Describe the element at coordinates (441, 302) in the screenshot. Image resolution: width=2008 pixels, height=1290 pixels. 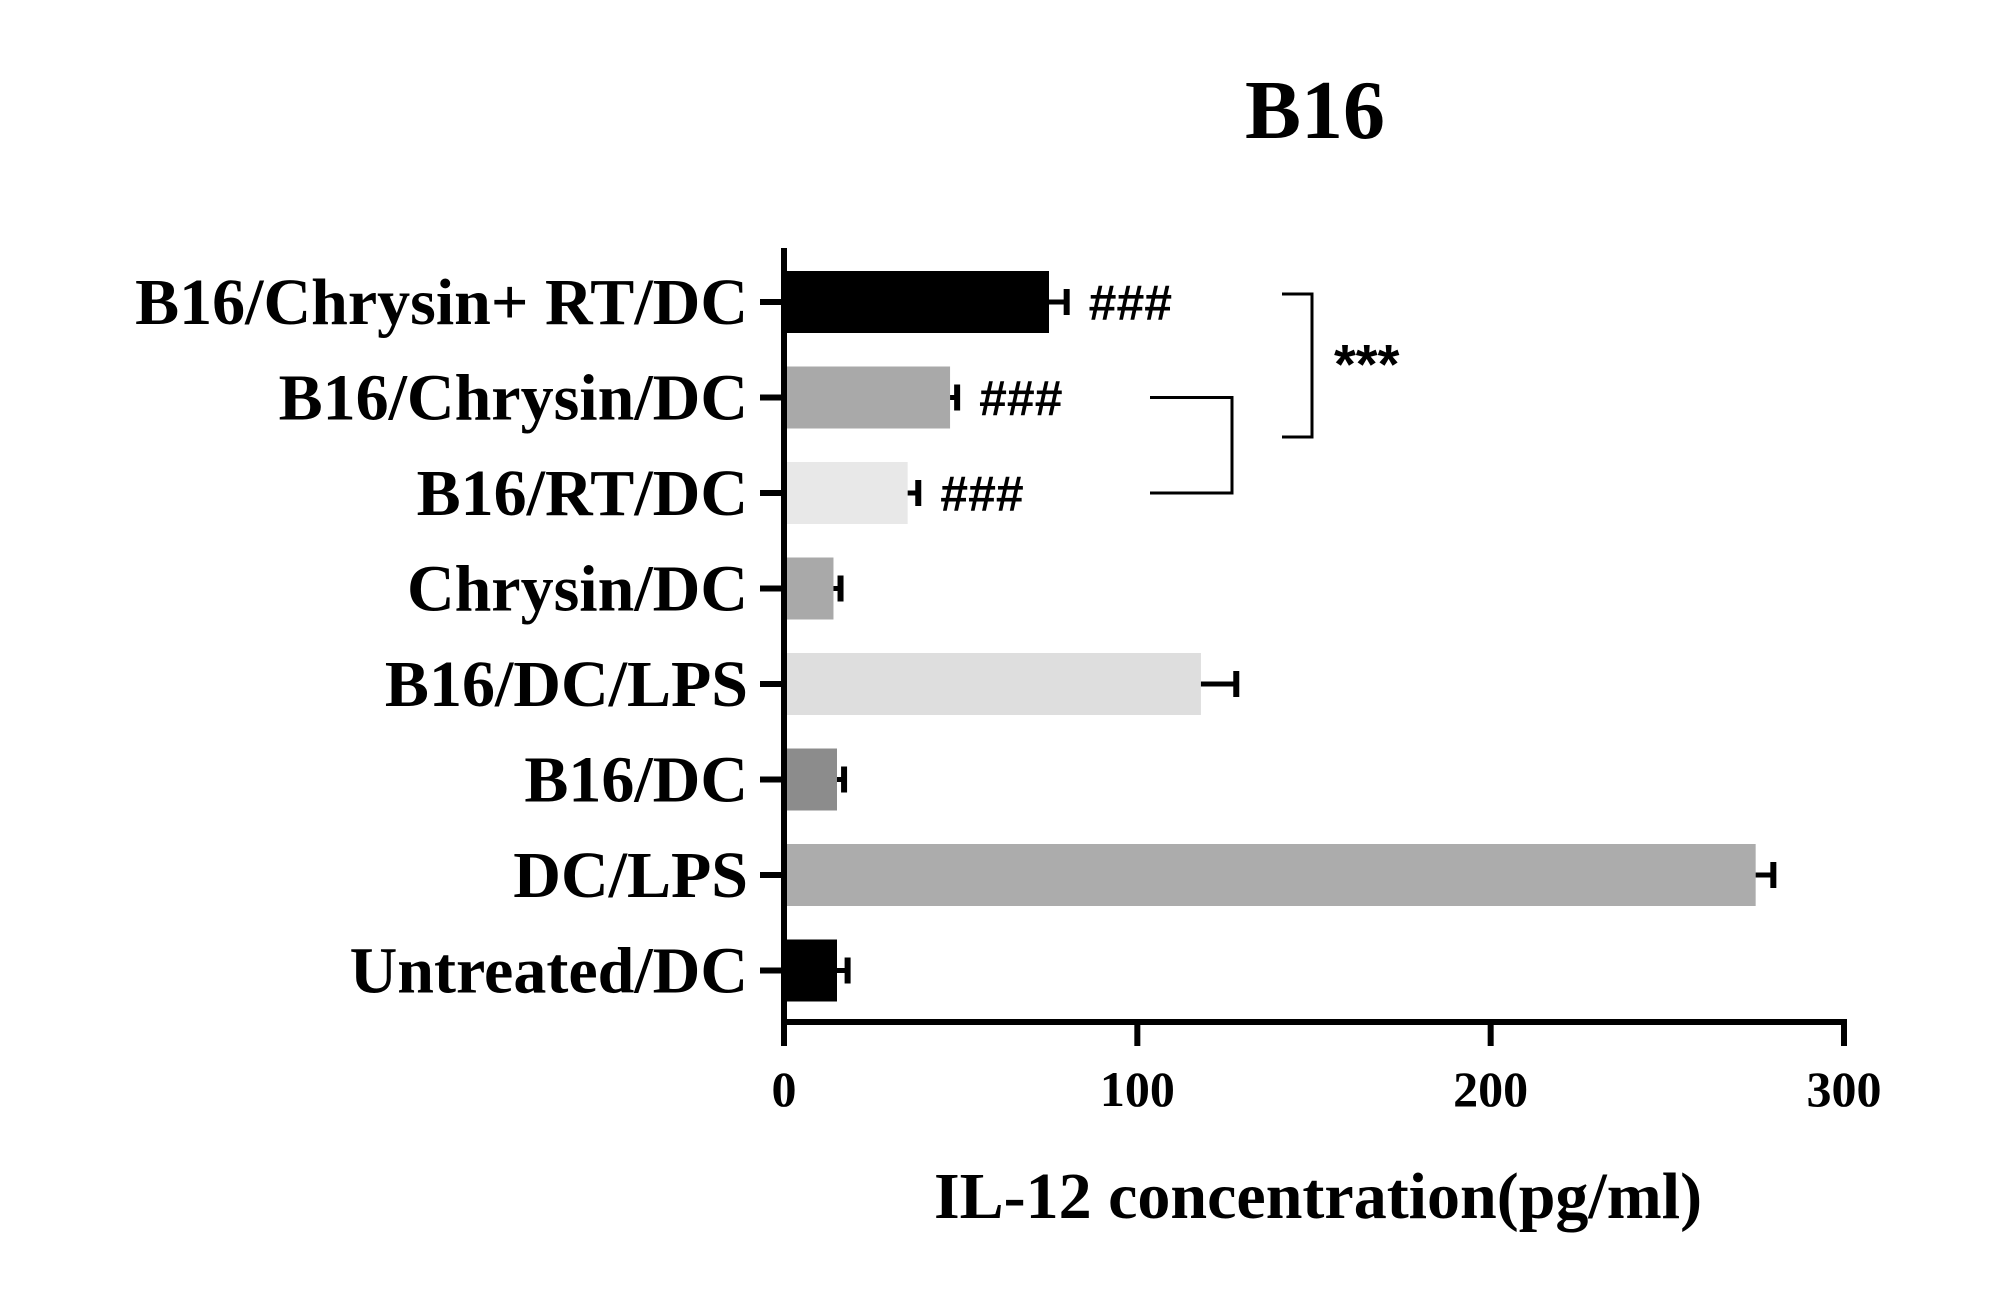
I see `category-label: B16/Chrysin+ RT/DC` at that location.